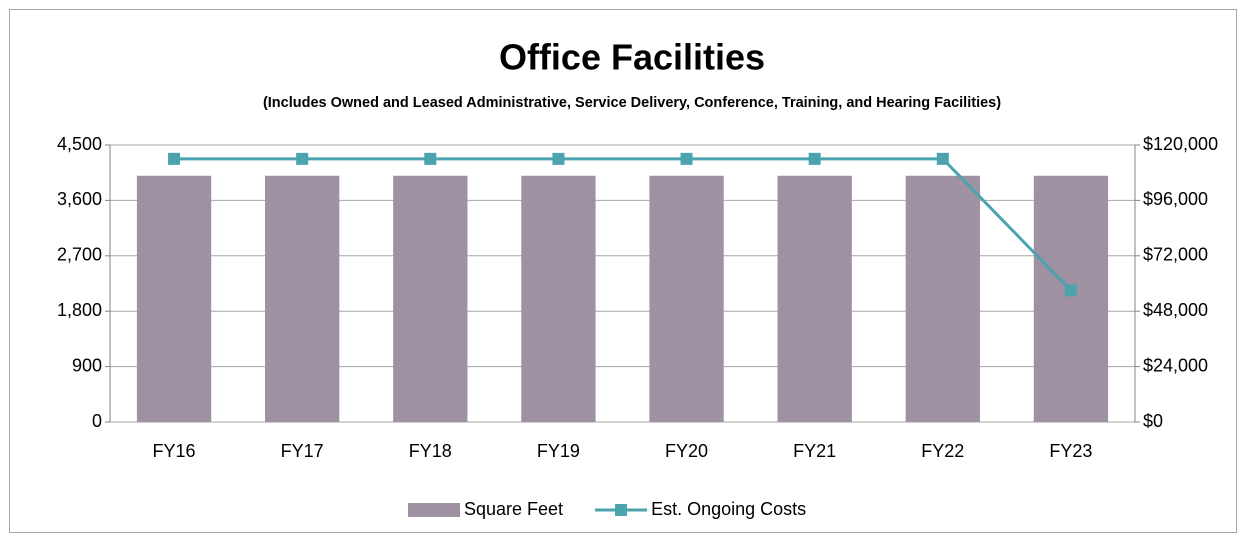 Image resolution: width=1246 pixels, height=542 pixels. Describe the element at coordinates (814, 451) in the screenshot. I see `x-tick-label: FY21` at that location.